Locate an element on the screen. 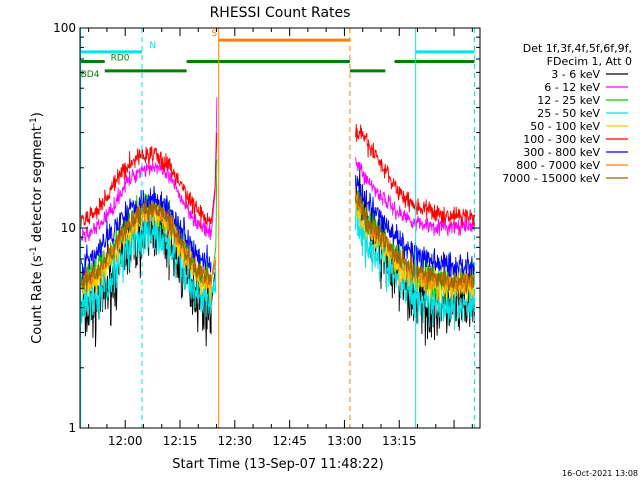 The image size is (640, 480). legend-label-4: 50 - 100 keV is located at coordinates (565, 126).